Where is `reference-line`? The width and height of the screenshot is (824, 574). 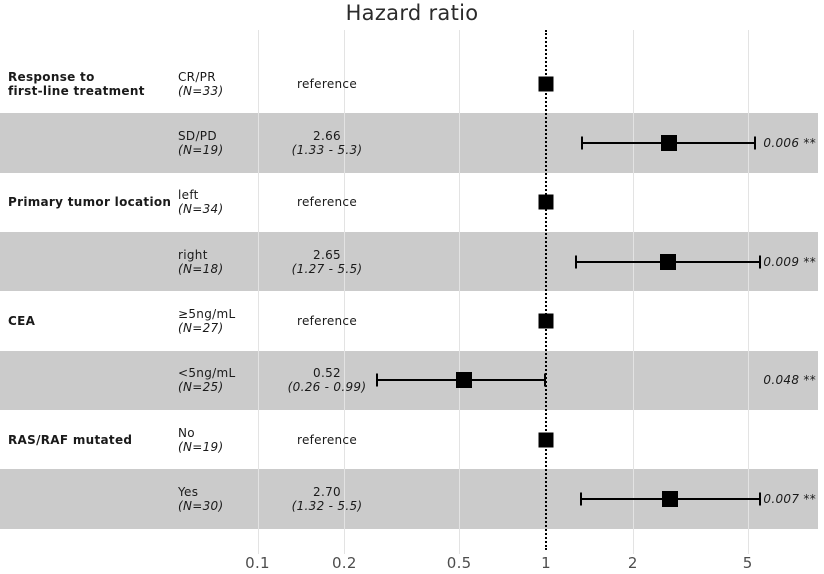 reference-line is located at coordinates (546, 290).